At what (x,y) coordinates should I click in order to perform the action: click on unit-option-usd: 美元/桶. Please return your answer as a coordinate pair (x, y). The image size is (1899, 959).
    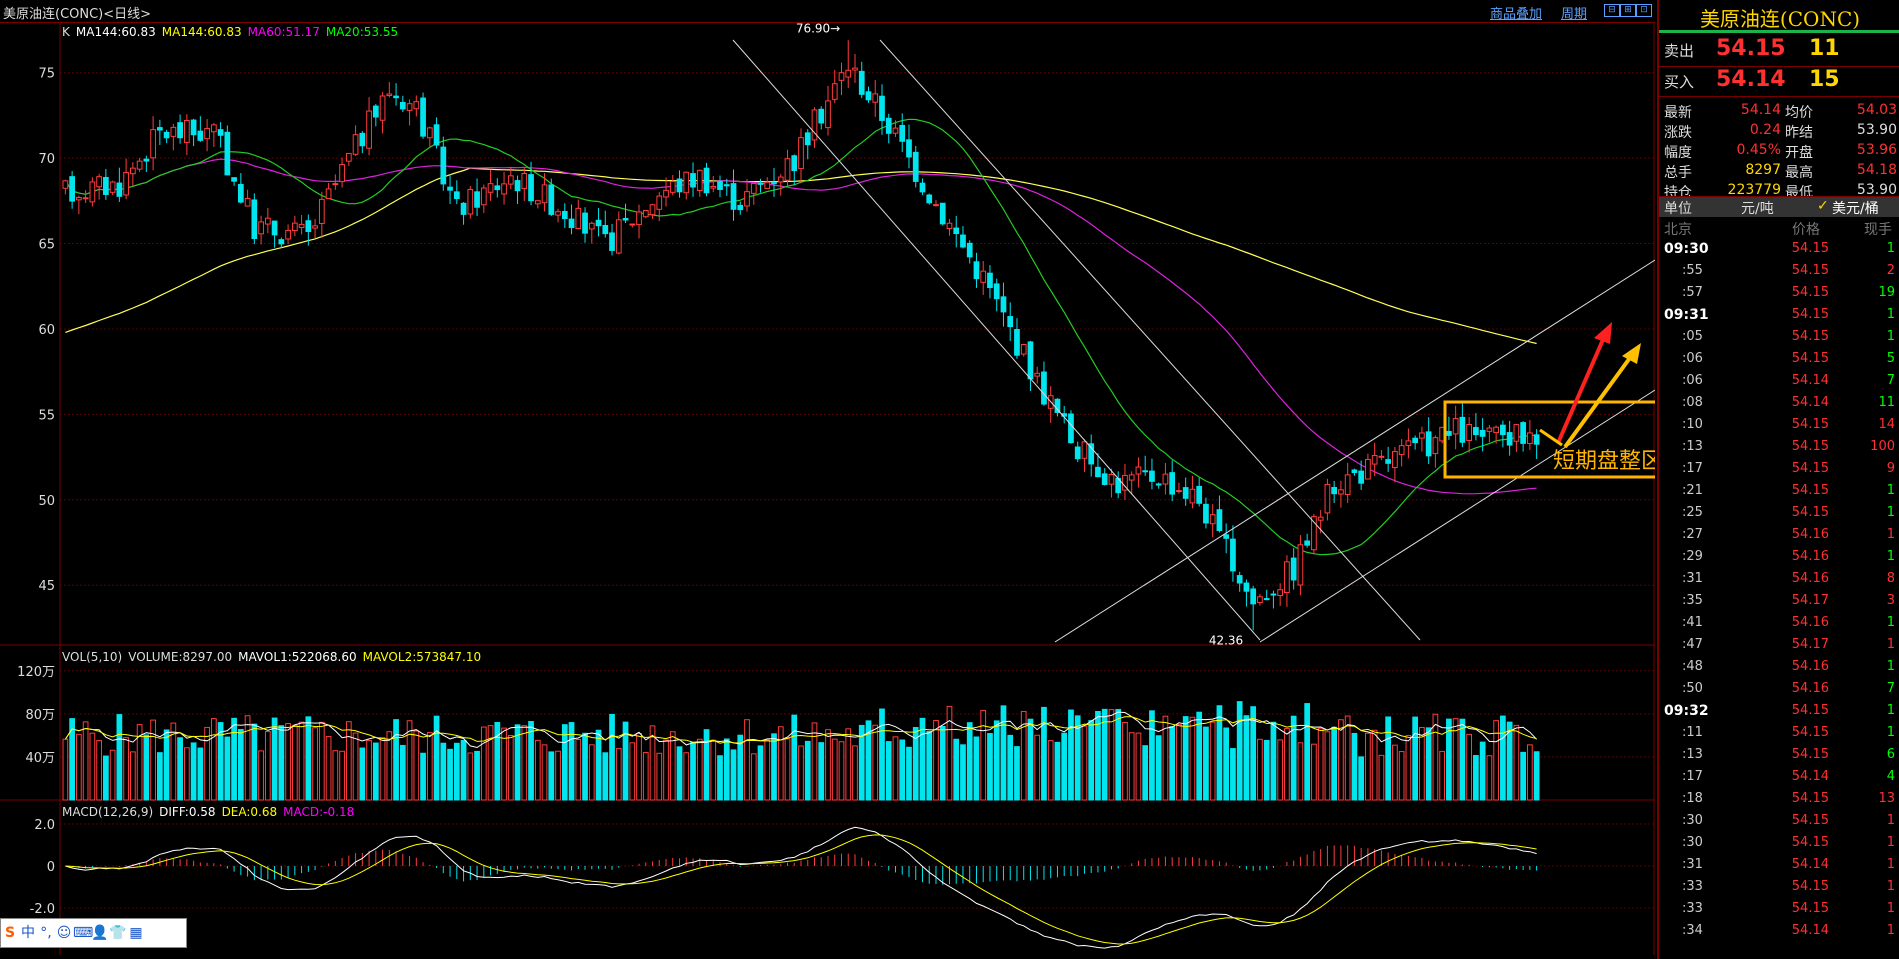
    Looking at the image, I should click on (1855, 209).